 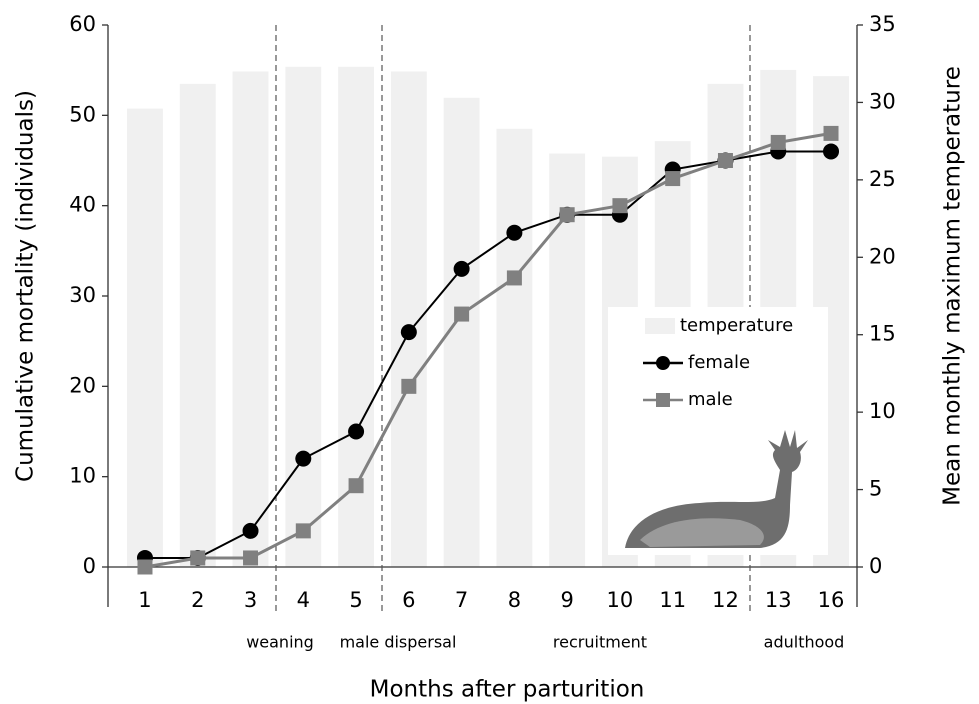 What do you see at coordinates (82, 24) in the screenshot?
I see `y-tick-label: 60` at bounding box center [82, 24].